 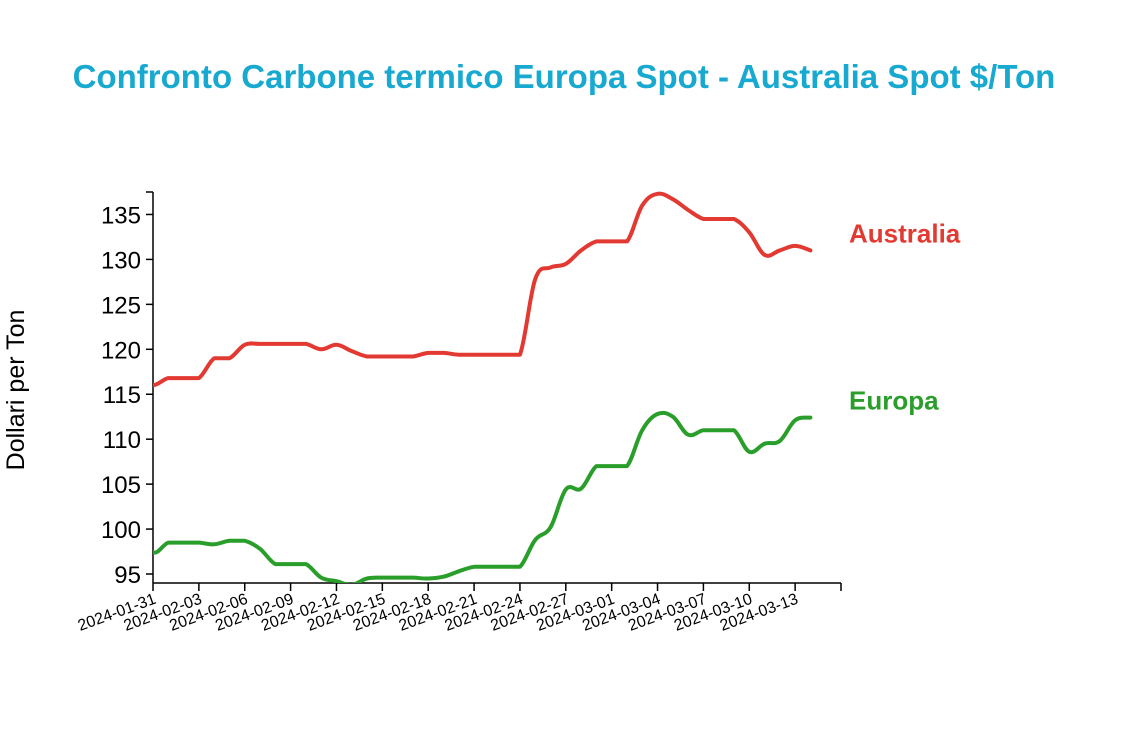 I want to click on series-label-australia: Australia, so click(x=905, y=233).